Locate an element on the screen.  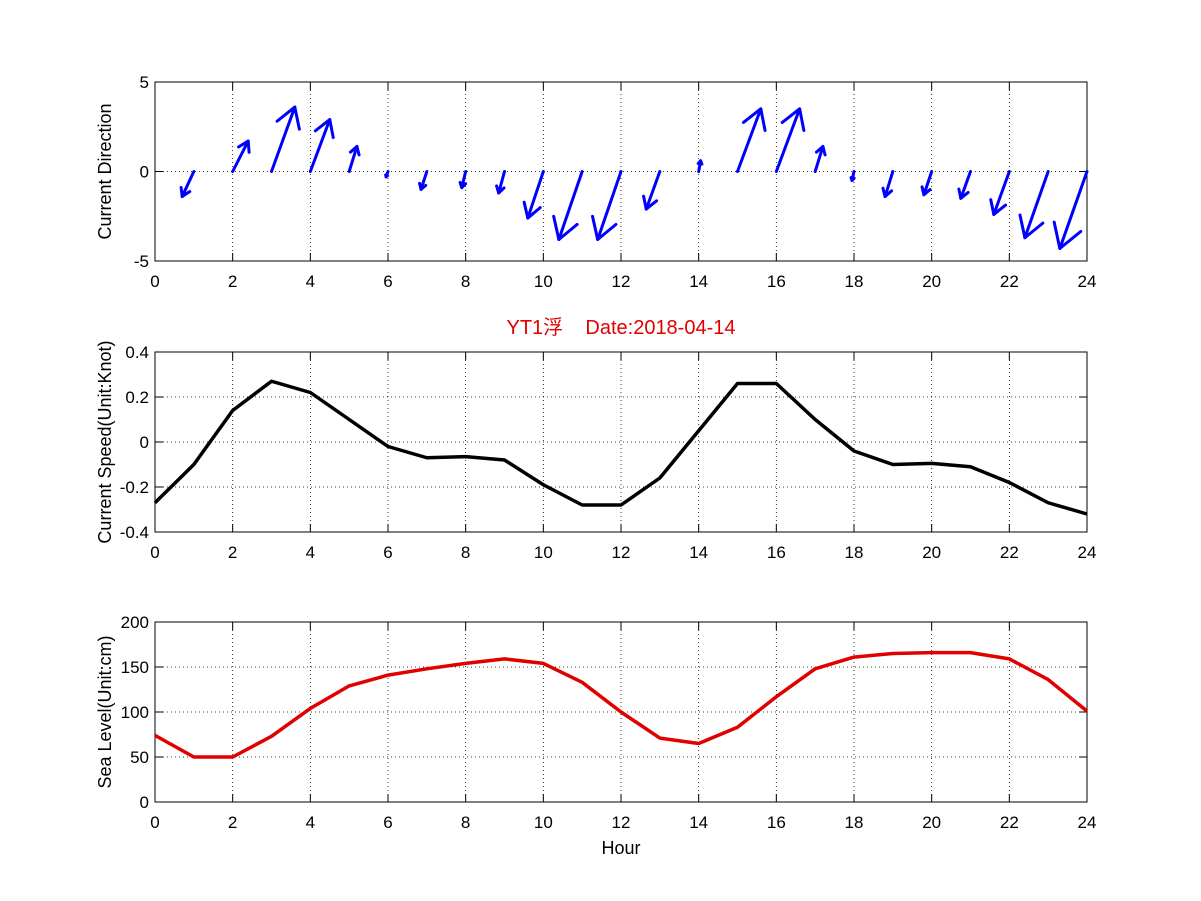
y-tick-label: -5 is located at coordinates (141, 261).